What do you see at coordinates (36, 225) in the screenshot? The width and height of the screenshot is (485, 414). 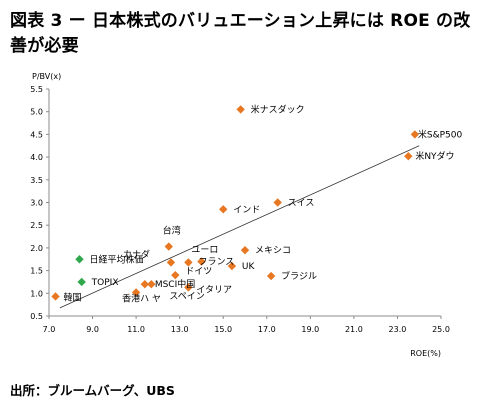 I see `y-tick-label: 2.5` at bounding box center [36, 225].